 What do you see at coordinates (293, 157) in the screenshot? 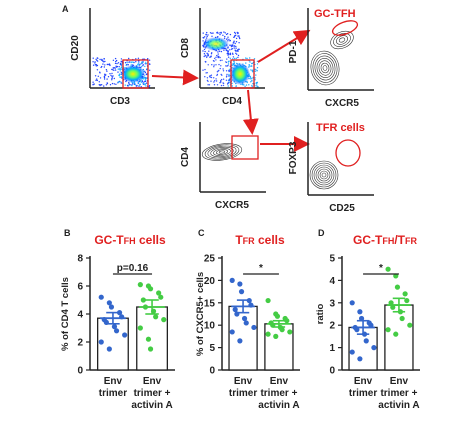
I see `y-label: FOXP3` at bounding box center [293, 157].